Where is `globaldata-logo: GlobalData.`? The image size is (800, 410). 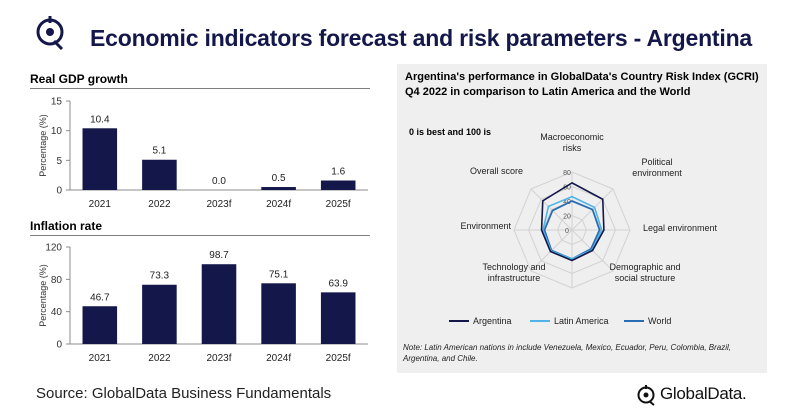 globaldata-logo: GlobalData. is located at coordinates (702, 394).